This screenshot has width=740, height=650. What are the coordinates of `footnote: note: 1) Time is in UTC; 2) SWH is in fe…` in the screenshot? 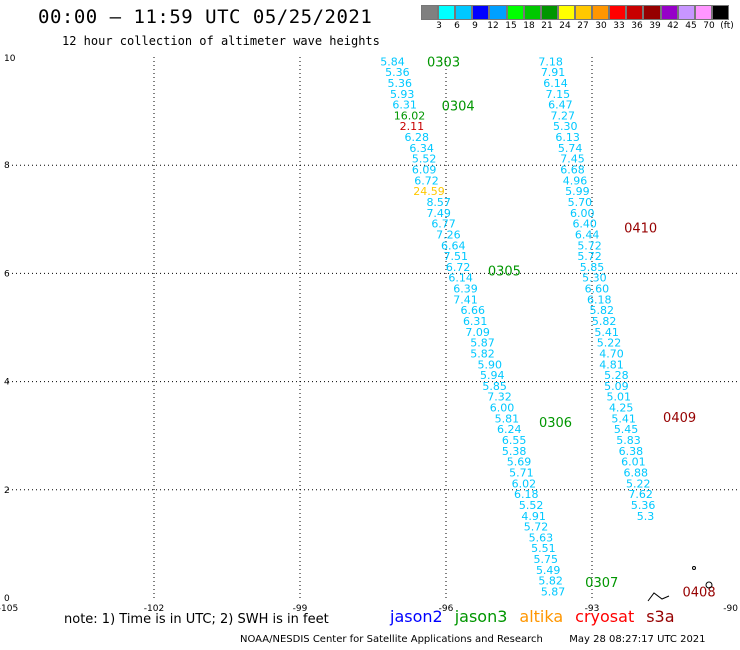 It's located at (196, 619).